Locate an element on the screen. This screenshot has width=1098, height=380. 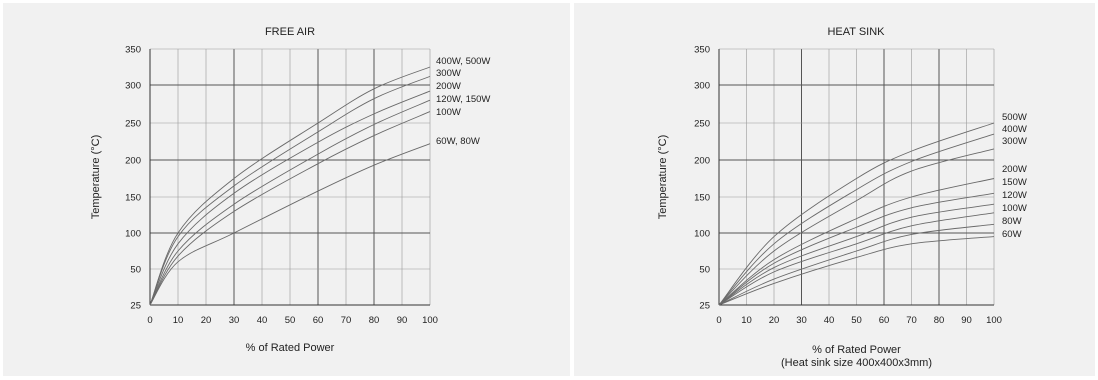
series-label: 150W is located at coordinates (1014, 182).